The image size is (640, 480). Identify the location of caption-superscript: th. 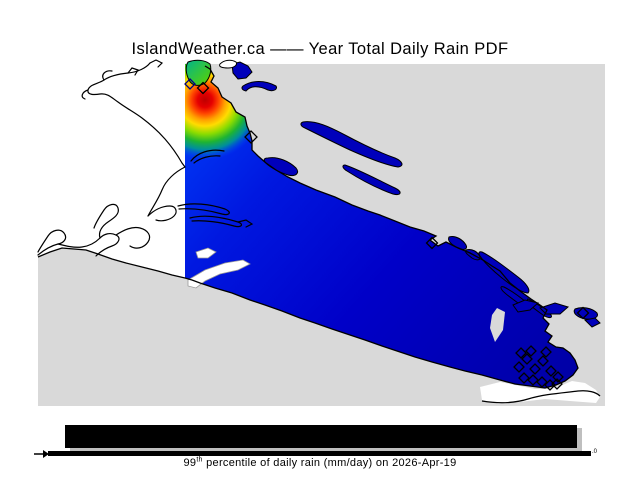
(199, 460).